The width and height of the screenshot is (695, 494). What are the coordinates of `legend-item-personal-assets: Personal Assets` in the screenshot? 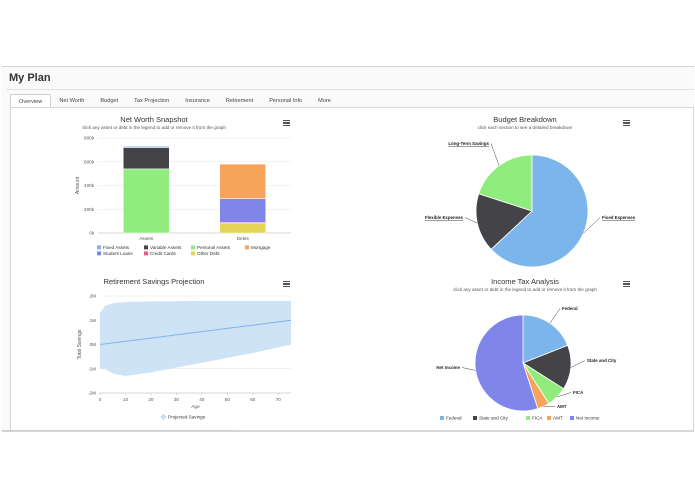 It's located at (211, 247).